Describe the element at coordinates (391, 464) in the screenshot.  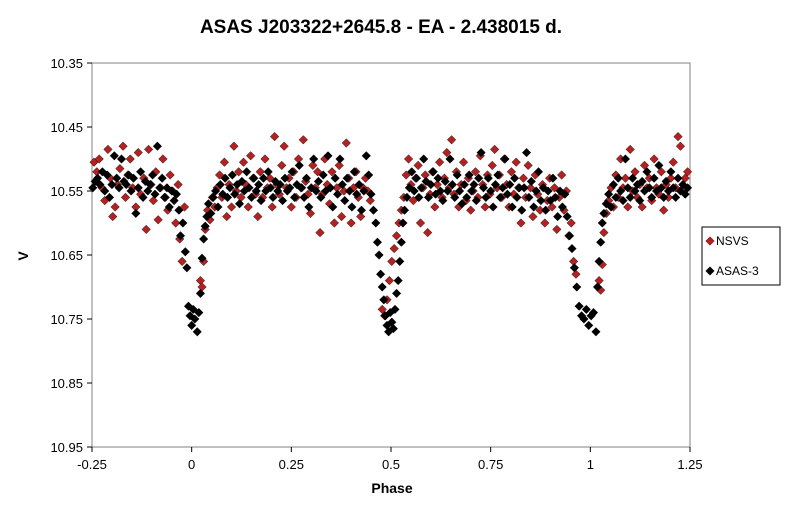
I see `x-tick-label: 0.5` at that location.